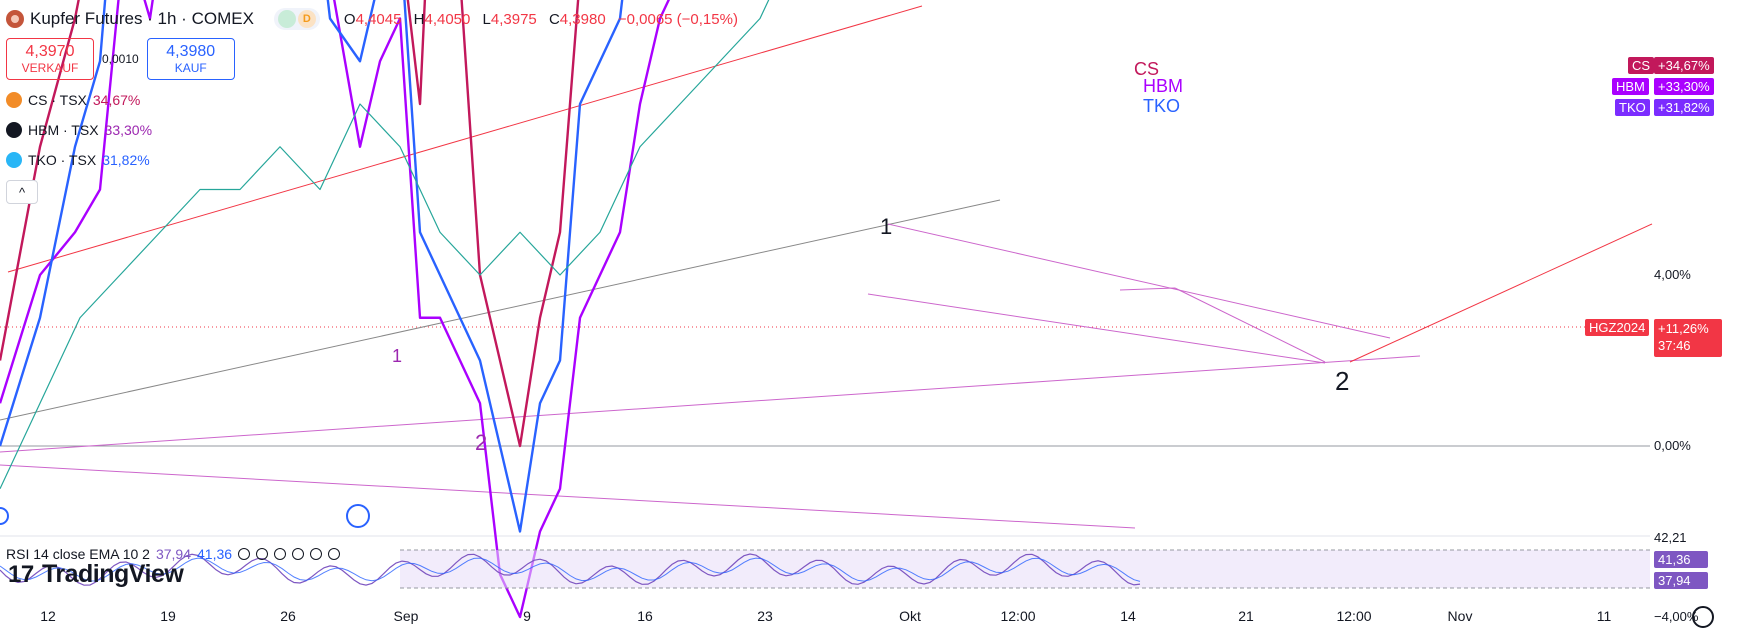  Describe the element at coordinates (886, 226) in the screenshot. I see `wave-1-label: 1` at that location.